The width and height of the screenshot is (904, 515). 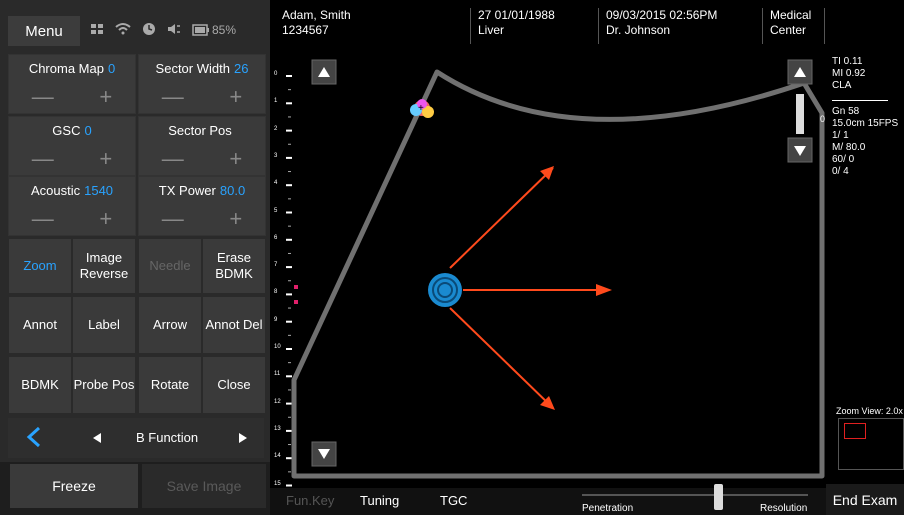 What do you see at coordinates (276, 128) in the screenshot?
I see `depth-label: 2` at bounding box center [276, 128].